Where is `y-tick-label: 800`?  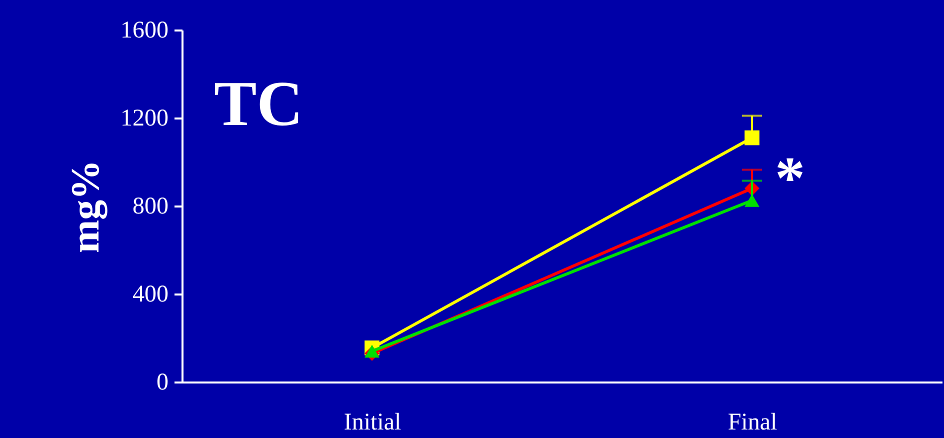 y-tick-label: 800 is located at coordinates (150, 207).